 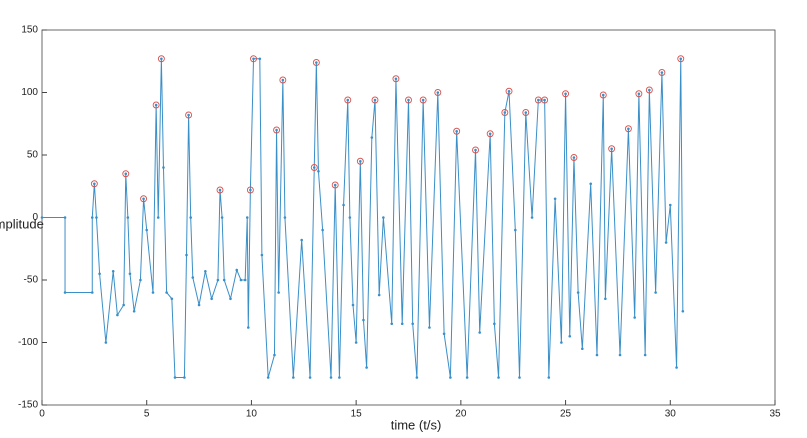 I want to click on y-tick-label: -50, so click(x=31, y=280).